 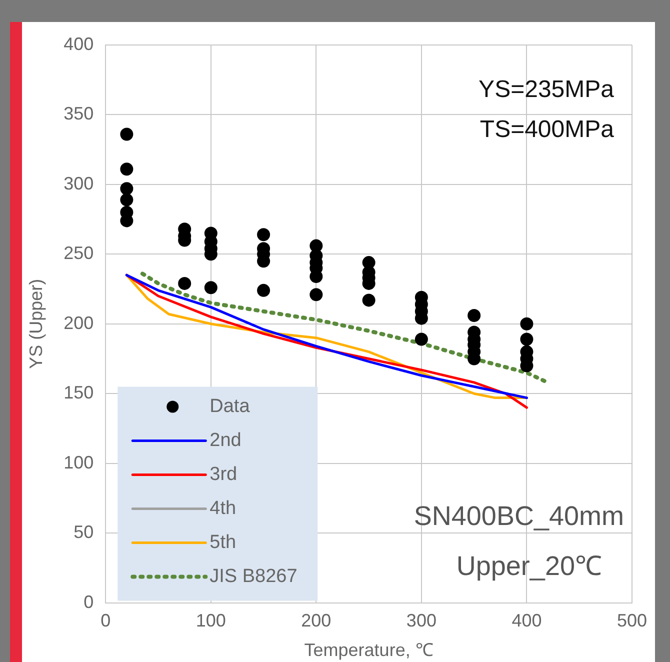 I want to click on x-axis-title: Temperature, ℃, so click(x=369, y=650).